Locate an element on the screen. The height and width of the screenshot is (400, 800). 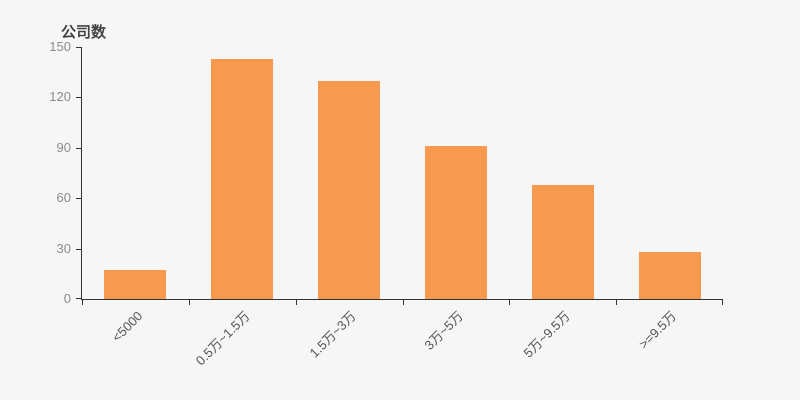
x-axis-category-label: >=9.5万 is located at coordinates (658, 330).